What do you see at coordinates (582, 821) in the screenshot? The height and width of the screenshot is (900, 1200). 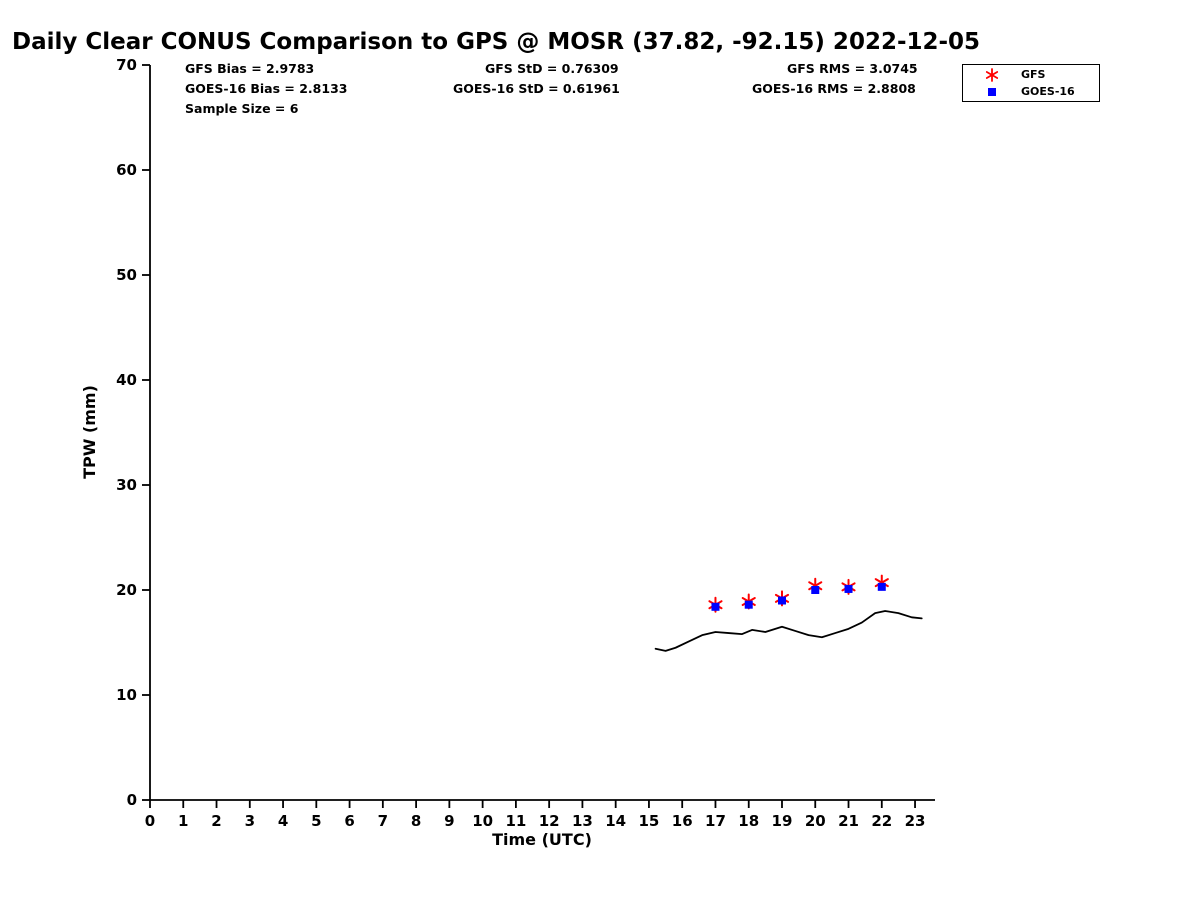 I see `x-tick-label: 13` at bounding box center [582, 821].